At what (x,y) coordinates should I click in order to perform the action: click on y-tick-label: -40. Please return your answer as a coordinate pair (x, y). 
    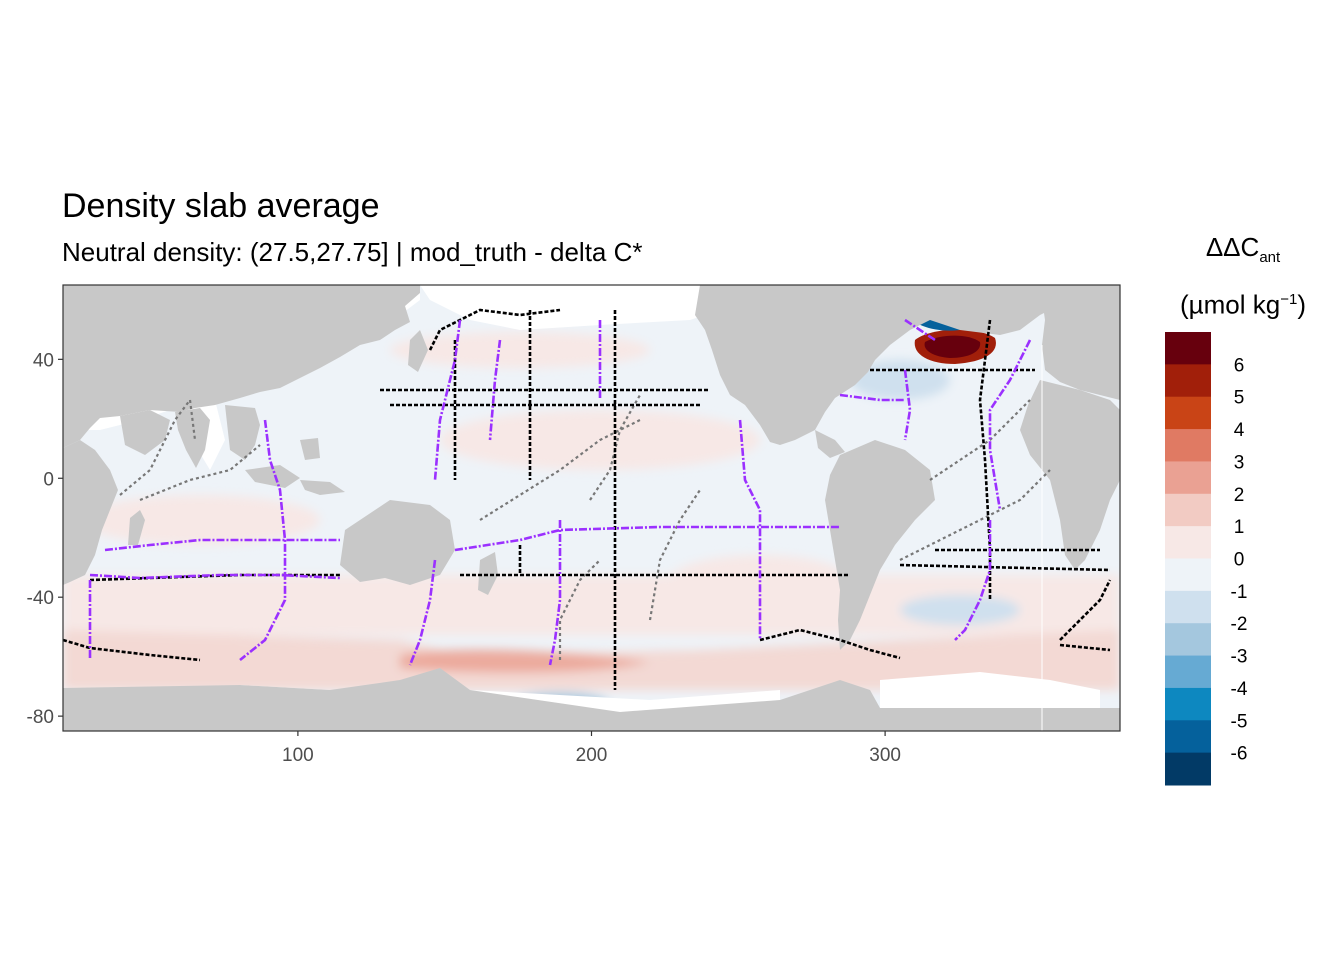
    Looking at the image, I should click on (40, 598).